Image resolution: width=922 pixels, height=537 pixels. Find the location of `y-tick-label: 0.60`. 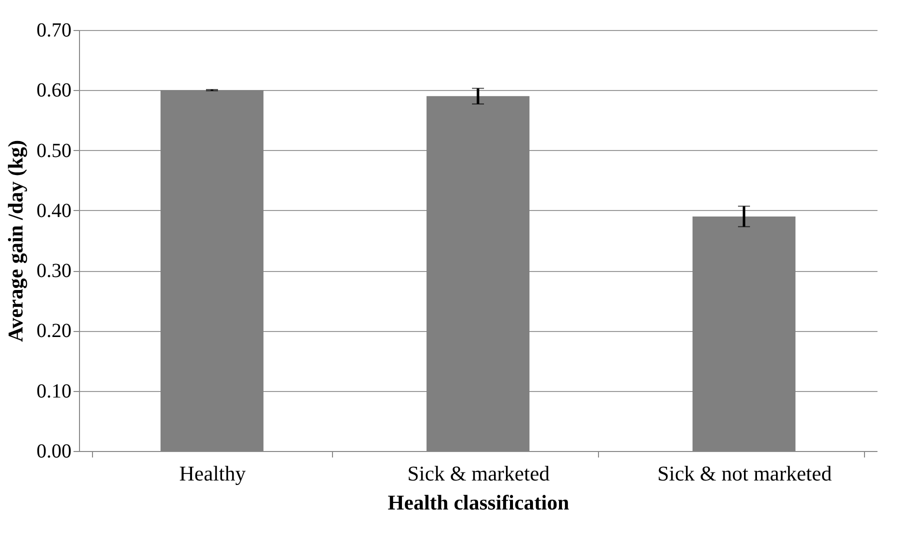

y-tick-label: 0.60 is located at coordinates (54, 91).